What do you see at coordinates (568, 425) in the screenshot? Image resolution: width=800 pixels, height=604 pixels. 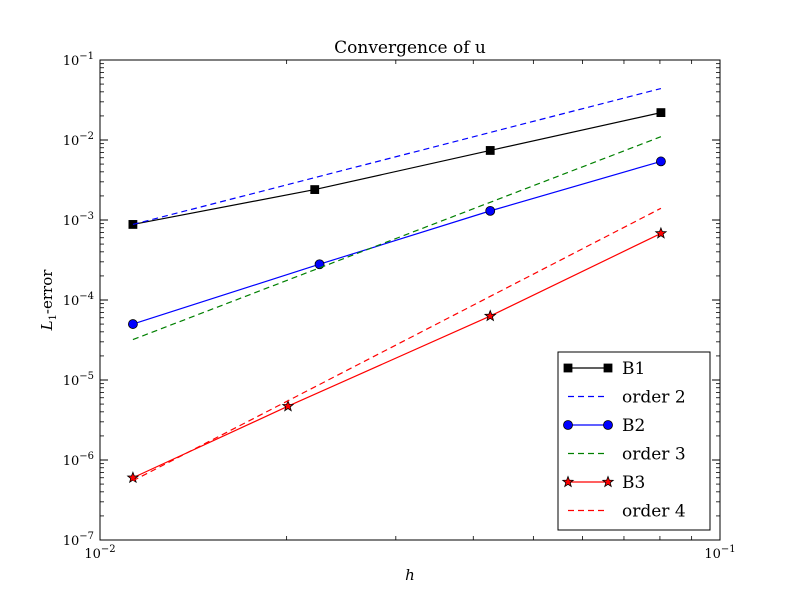 I see `legend-marker-3a` at bounding box center [568, 425].